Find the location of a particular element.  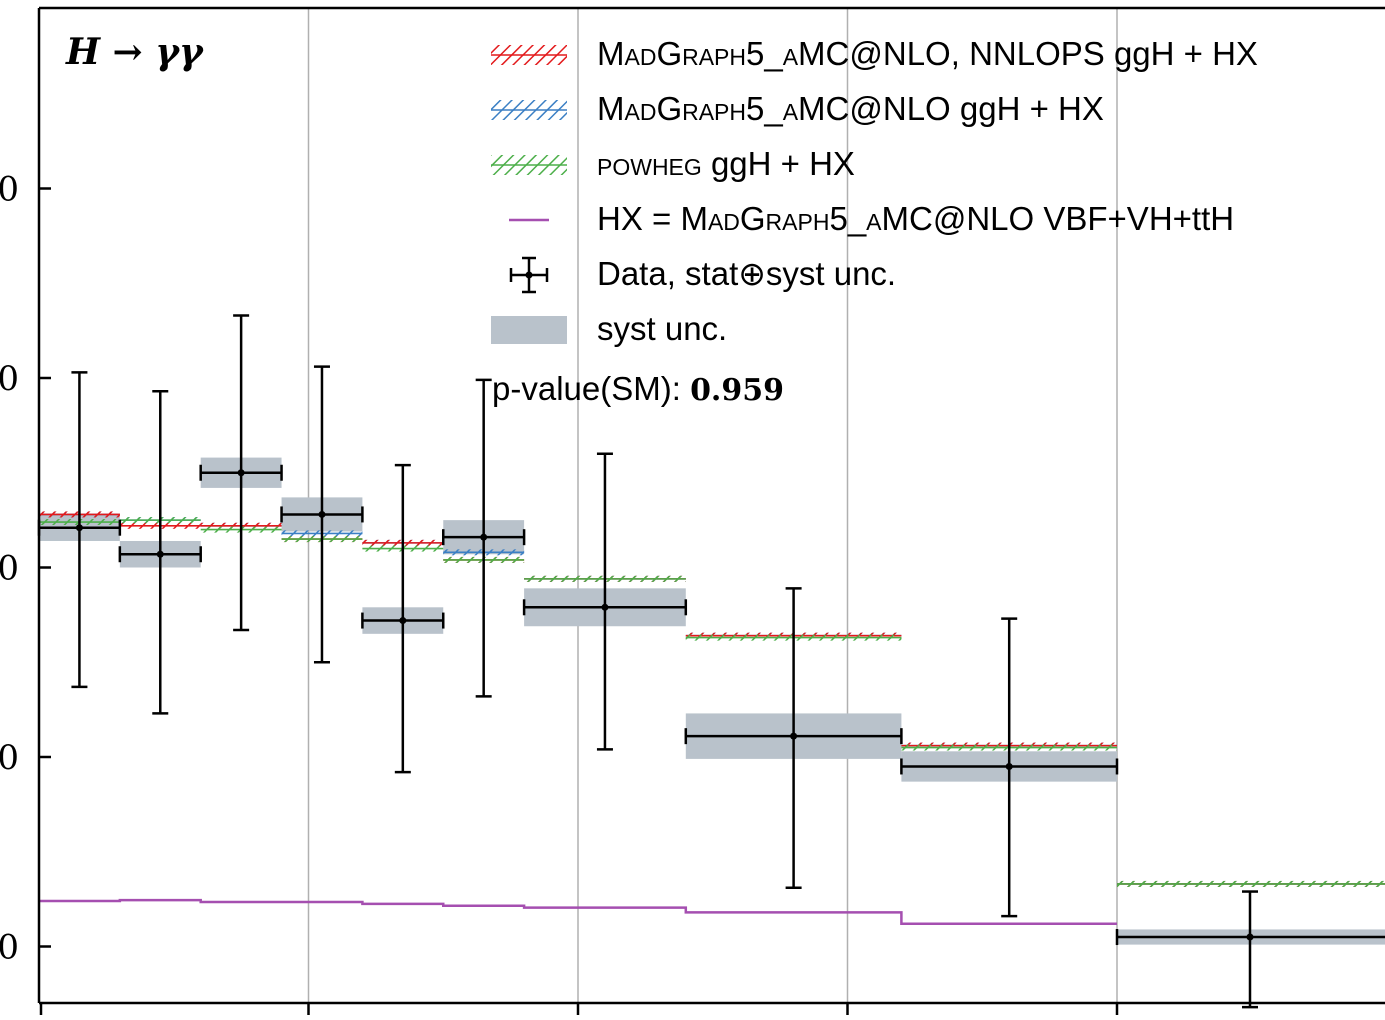

legend-label-part: syst unc. is located at coordinates (662, 328).